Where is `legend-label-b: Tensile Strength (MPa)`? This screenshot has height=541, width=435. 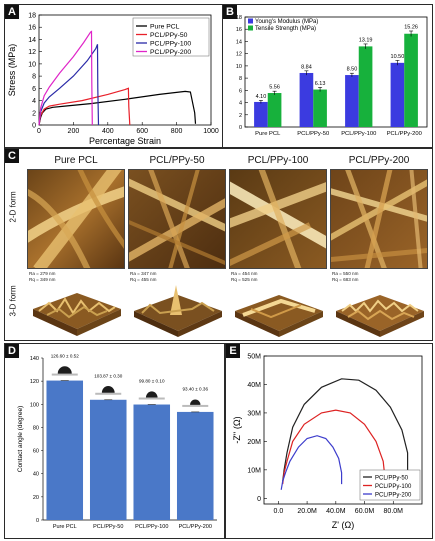
legend-label-b: Tensile Strength (MPa) is located at coordinates (285, 29).